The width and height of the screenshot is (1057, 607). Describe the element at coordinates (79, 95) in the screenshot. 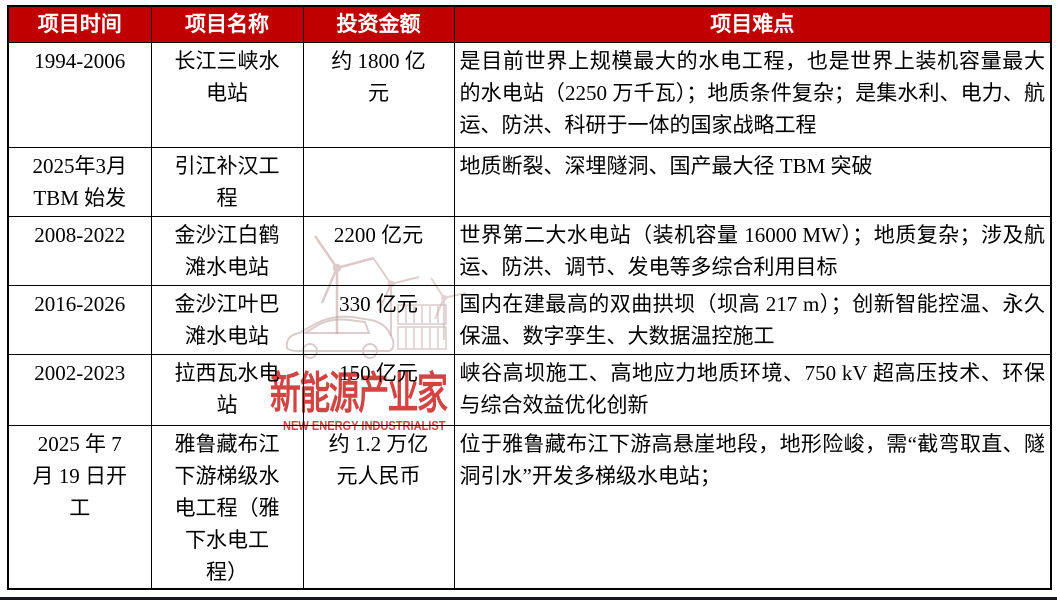

I see `cell-time: 1994-2006` at that location.